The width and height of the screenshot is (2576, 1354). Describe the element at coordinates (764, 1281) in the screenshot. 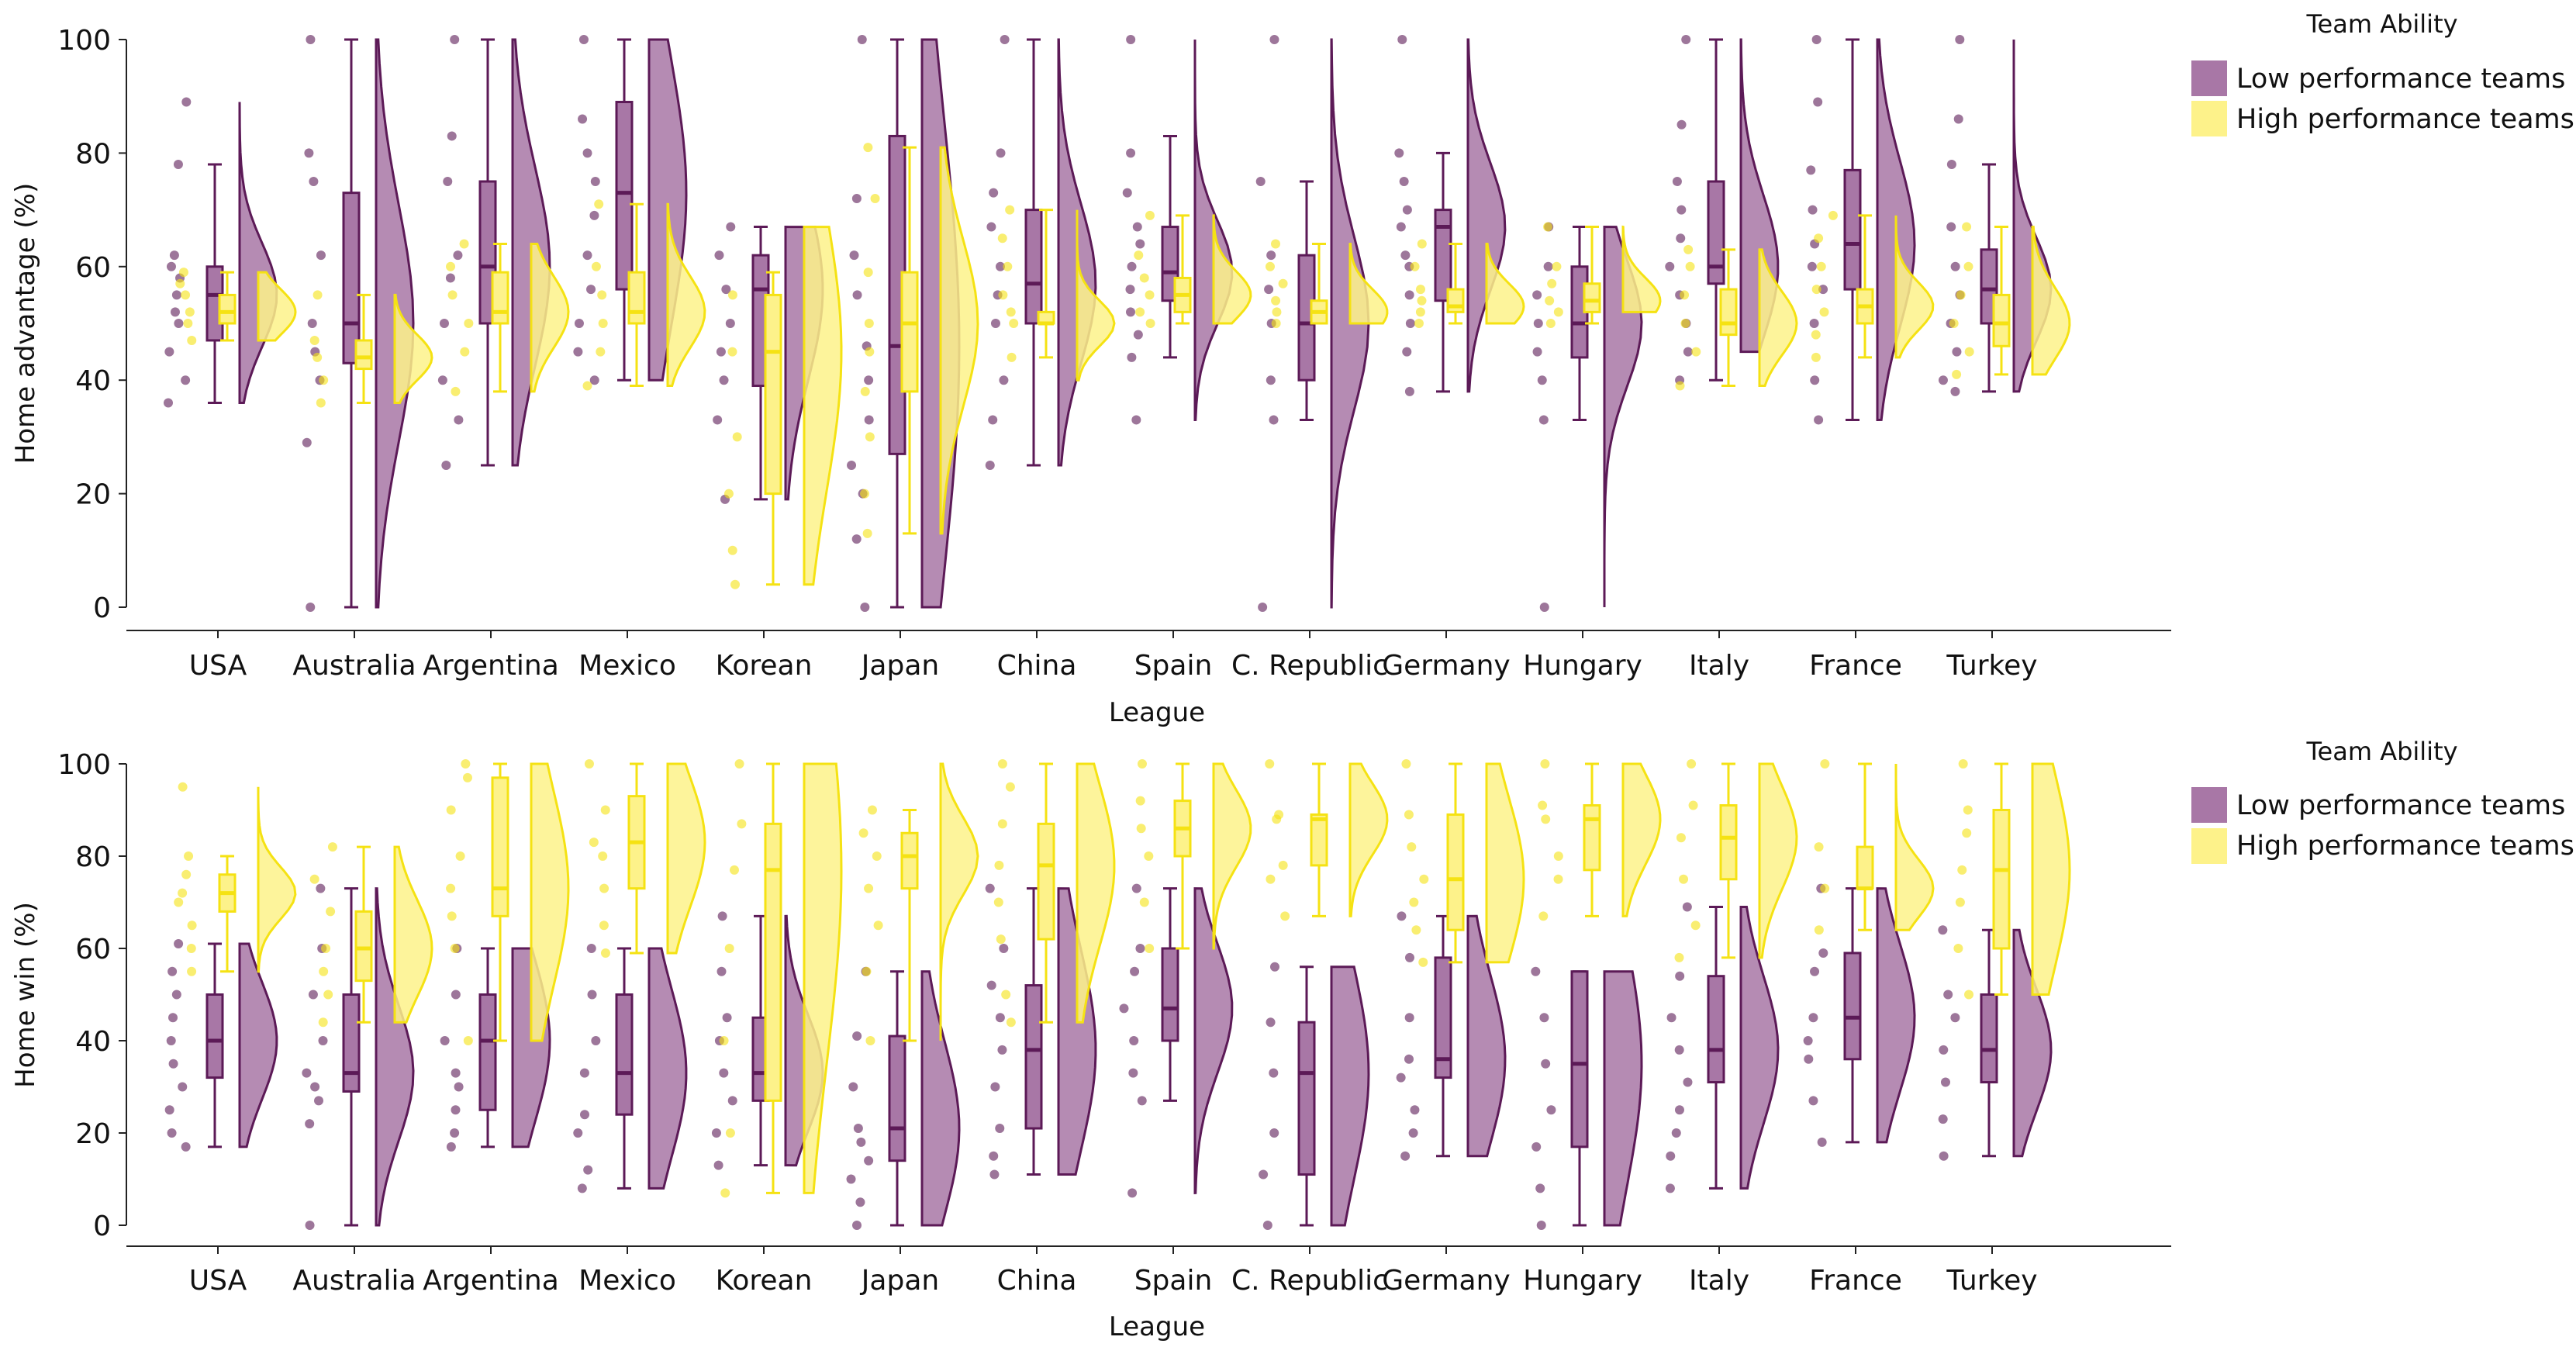

I see `x-tick-label: Korean` at that location.